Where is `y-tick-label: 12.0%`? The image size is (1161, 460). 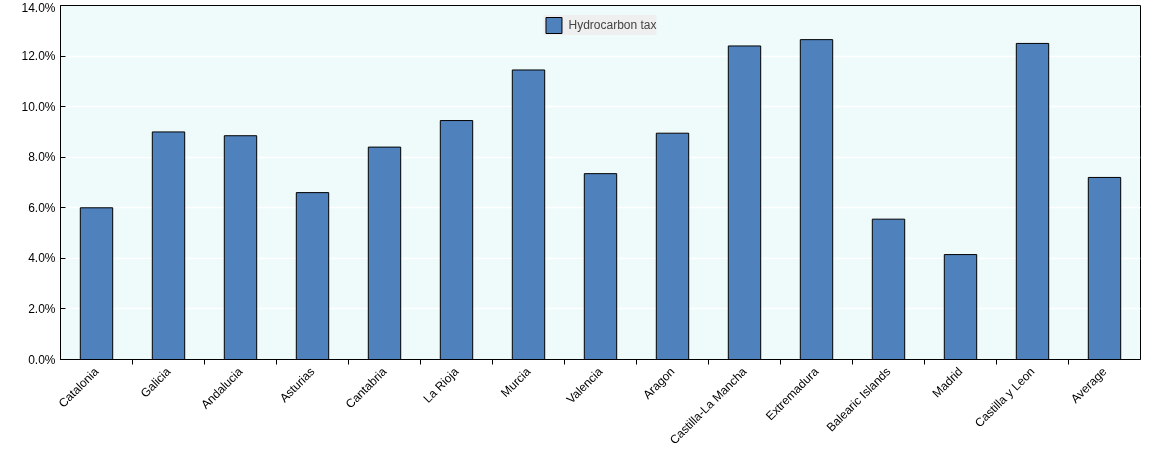
y-tick-label: 12.0% is located at coordinates (38, 56).